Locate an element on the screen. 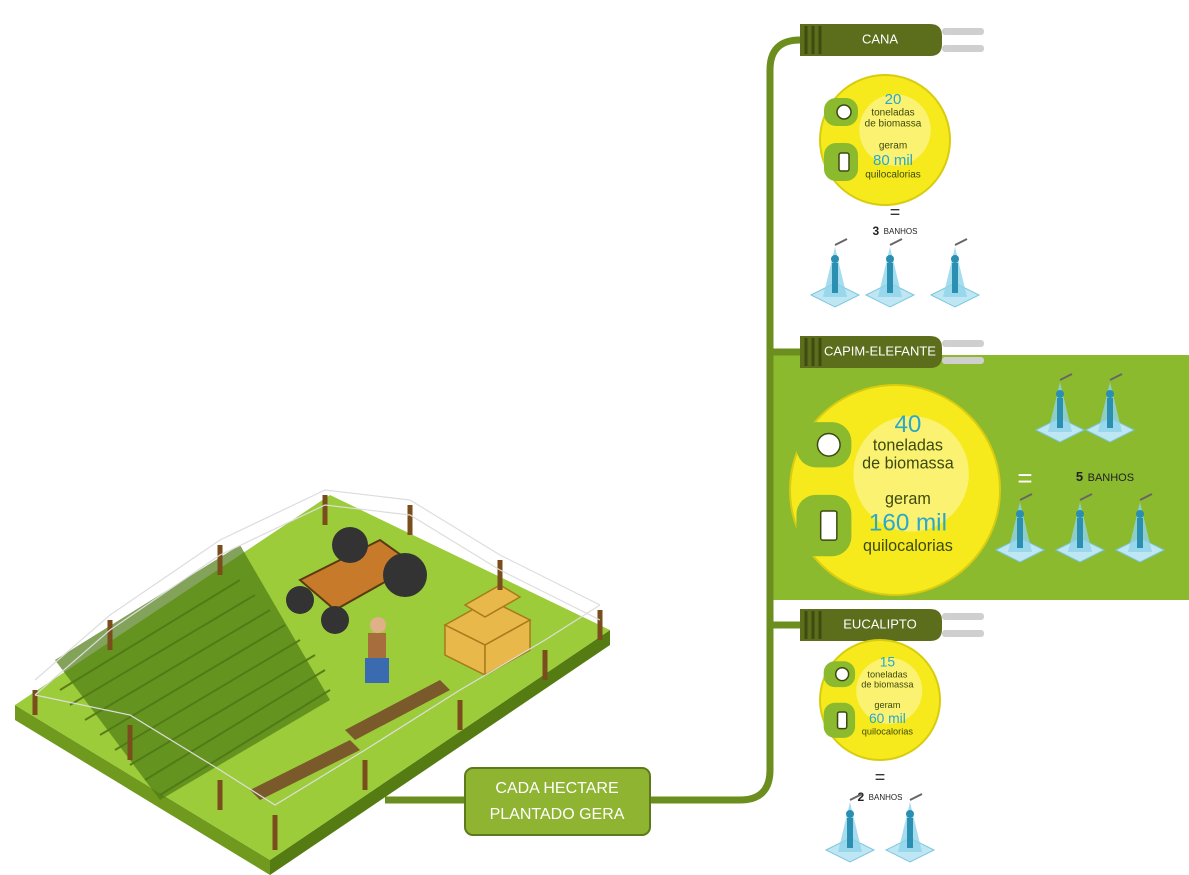  baths-text: 3 BANHOS is located at coordinates (895, 231).